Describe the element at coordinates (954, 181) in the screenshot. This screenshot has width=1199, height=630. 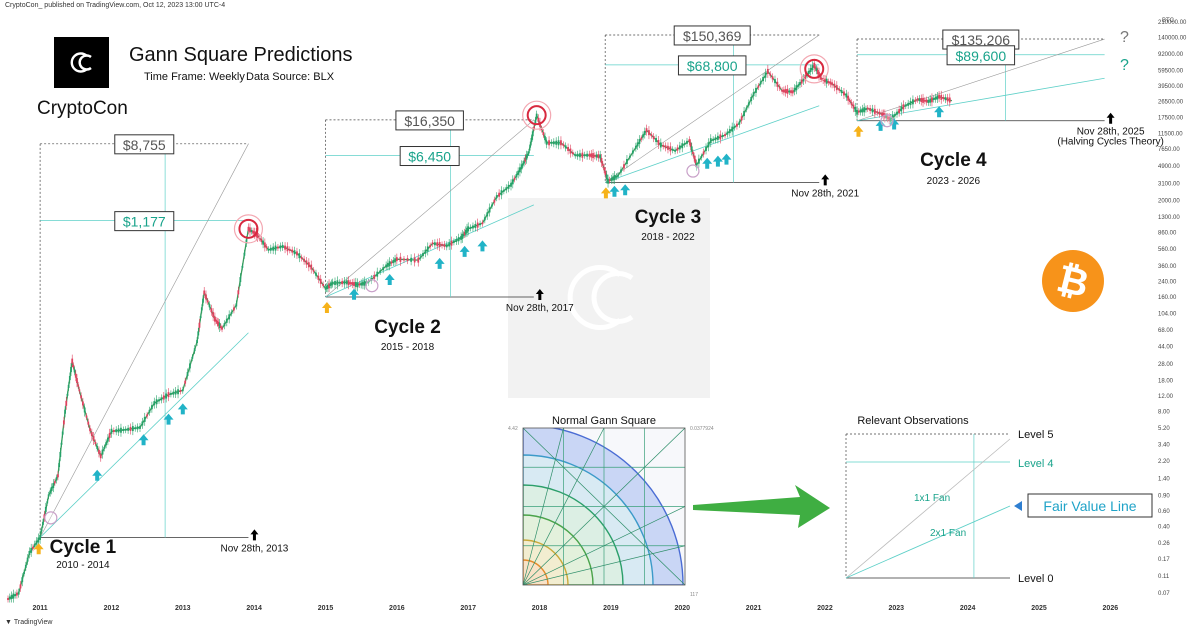
I see `cycle-years-label: 2023 - 2026` at that location.